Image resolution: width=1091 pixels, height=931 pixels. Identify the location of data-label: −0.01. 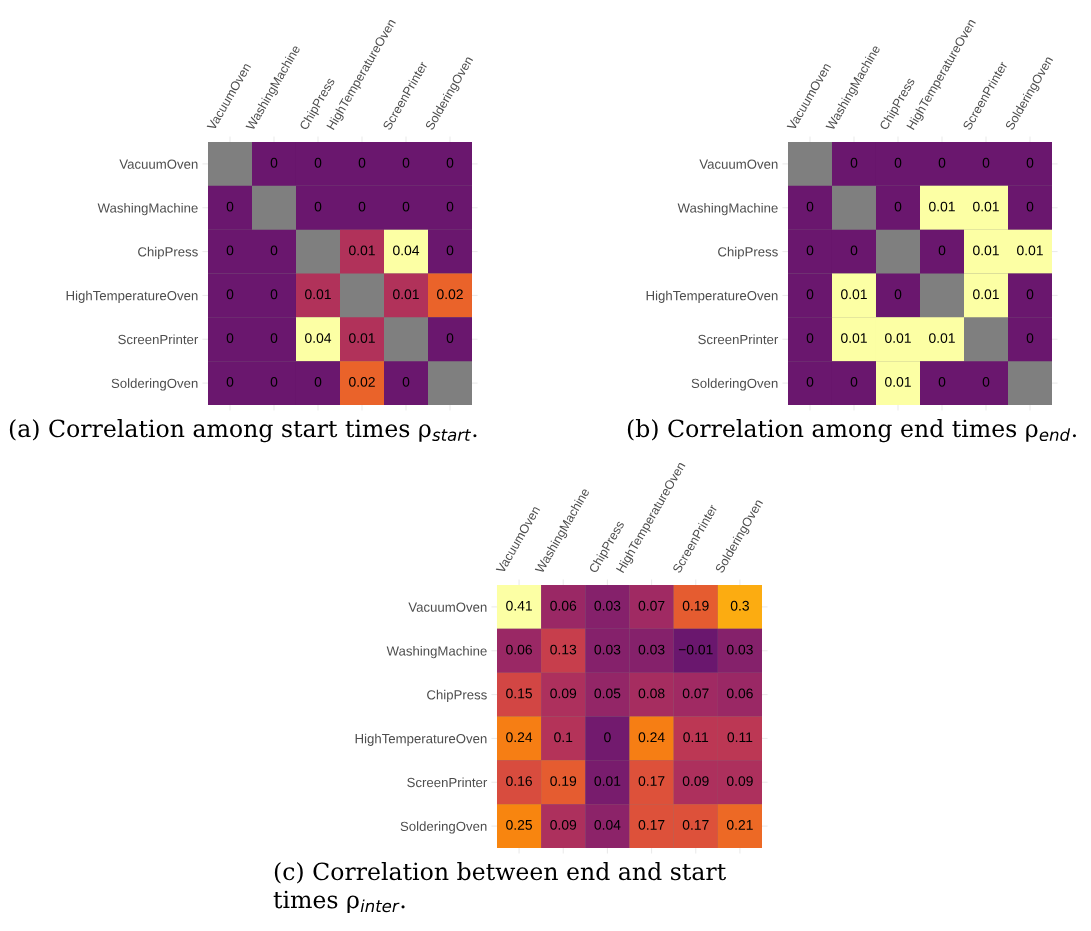
(695, 649).